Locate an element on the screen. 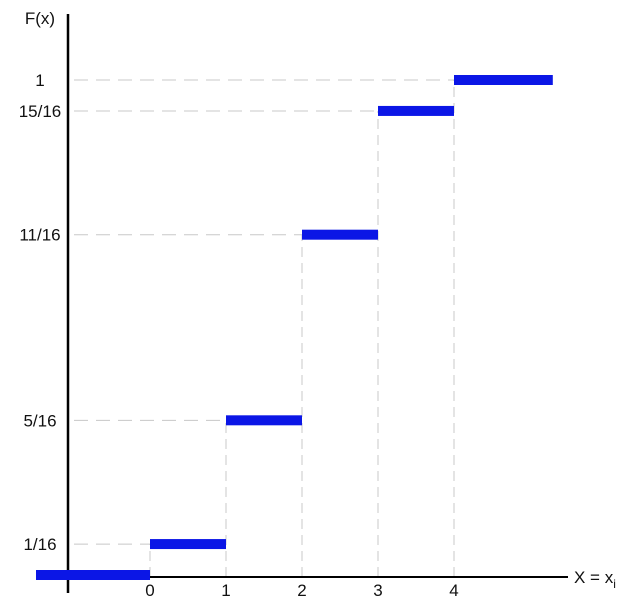 The width and height of the screenshot is (624, 602). y-tick-label: 15/16 is located at coordinates (40, 111).